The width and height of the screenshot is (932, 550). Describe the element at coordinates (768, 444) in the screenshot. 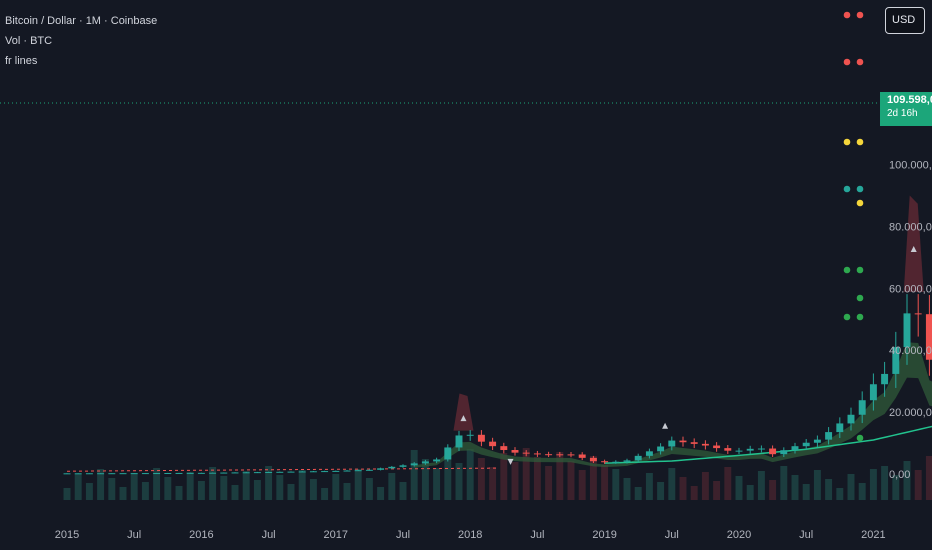

I see `ma-line` at that location.